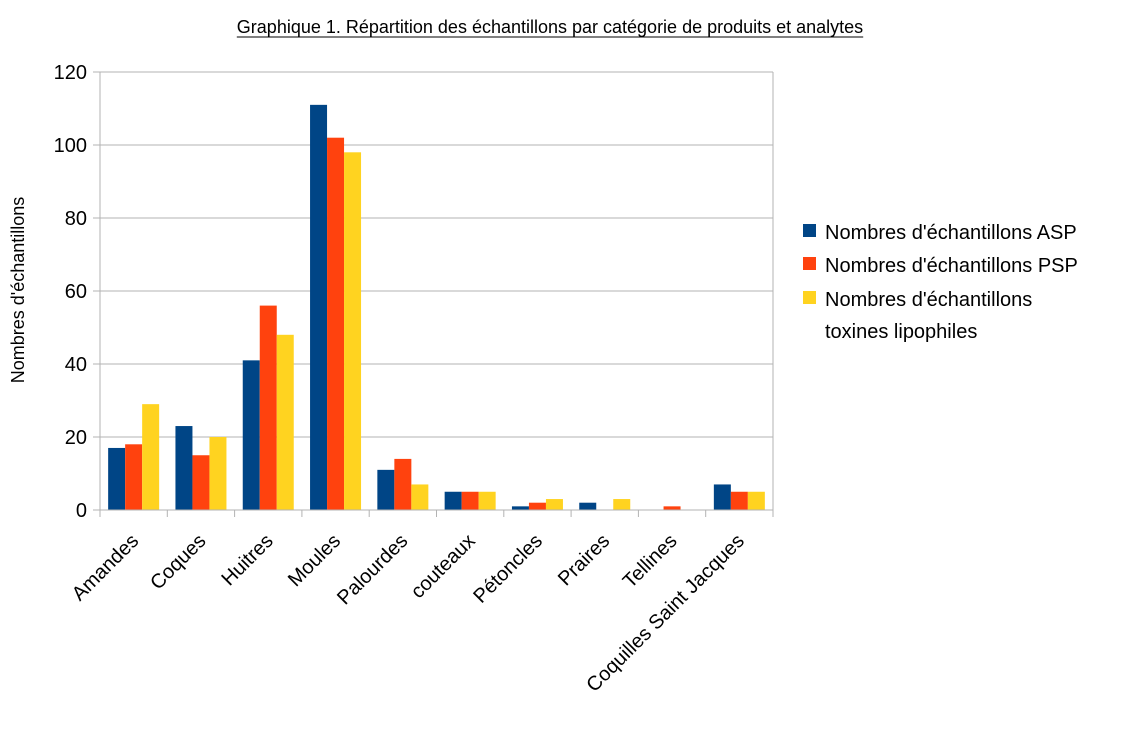 This screenshot has height=729, width=1144. What do you see at coordinates (18, 290) in the screenshot?
I see `y-axis-label: Nombres d'échantillons` at bounding box center [18, 290].